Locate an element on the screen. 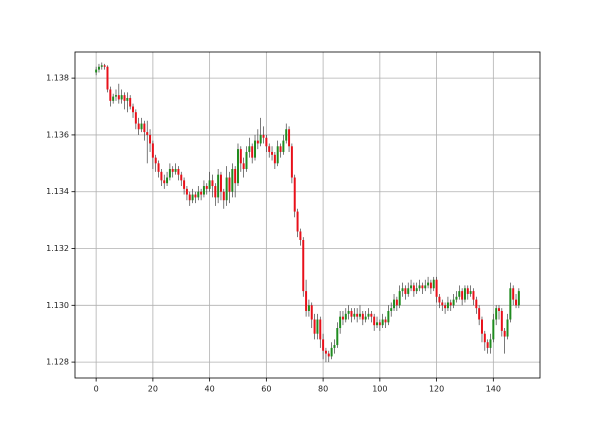  y-tick-label: 1.136 is located at coordinates (57, 134).